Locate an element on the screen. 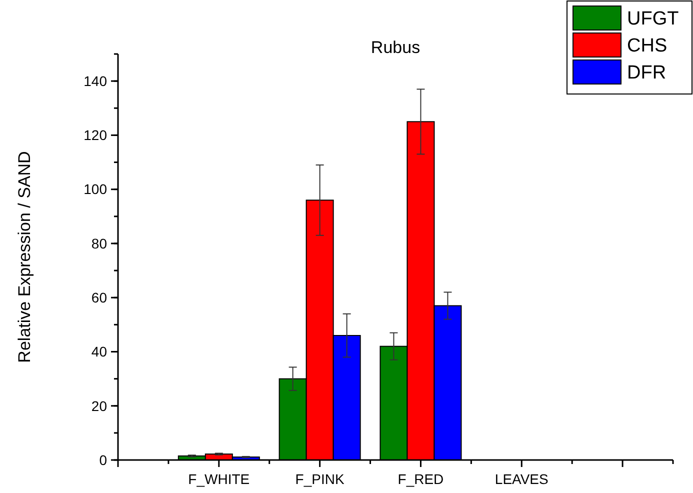 The height and width of the screenshot is (493, 693). y-tick-label: 60 is located at coordinates (99, 298).